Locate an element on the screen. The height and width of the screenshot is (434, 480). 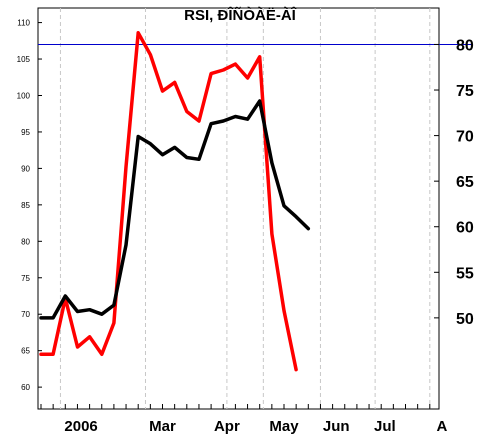
x-tick-label: Apr is located at coordinates (227, 426).